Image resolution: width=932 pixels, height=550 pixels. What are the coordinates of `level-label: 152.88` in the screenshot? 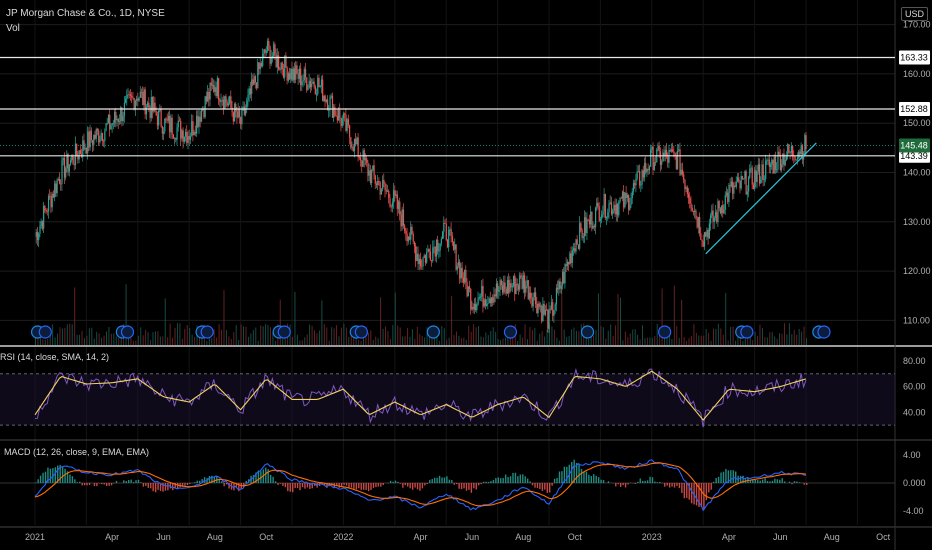 It's located at (914, 109).